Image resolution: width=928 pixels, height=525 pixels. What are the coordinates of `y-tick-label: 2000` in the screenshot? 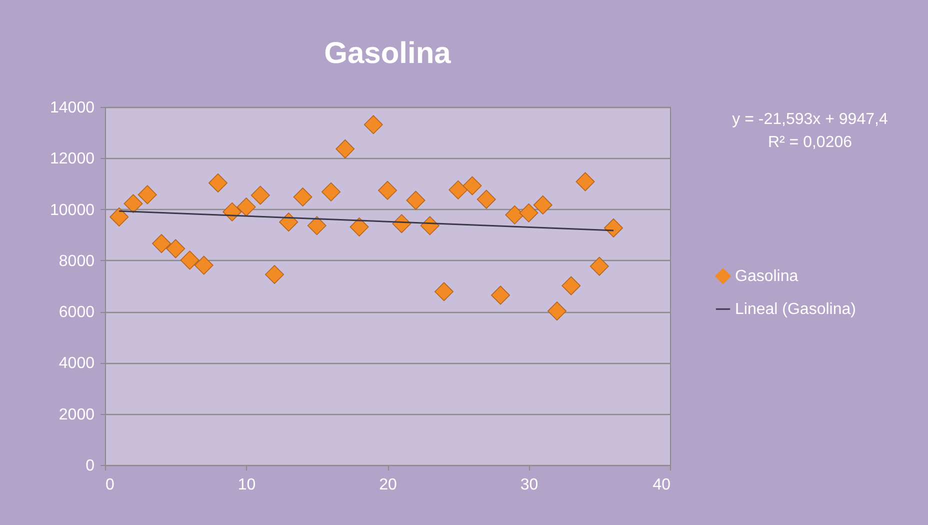 It's located at (76, 415).